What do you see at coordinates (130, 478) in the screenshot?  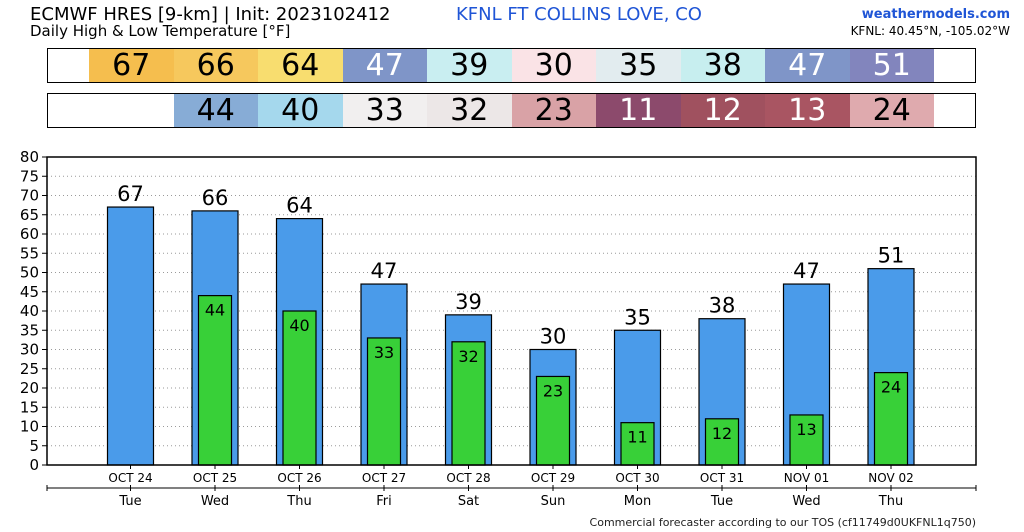 I see `x-date-label: OCT 24` at bounding box center [130, 478].